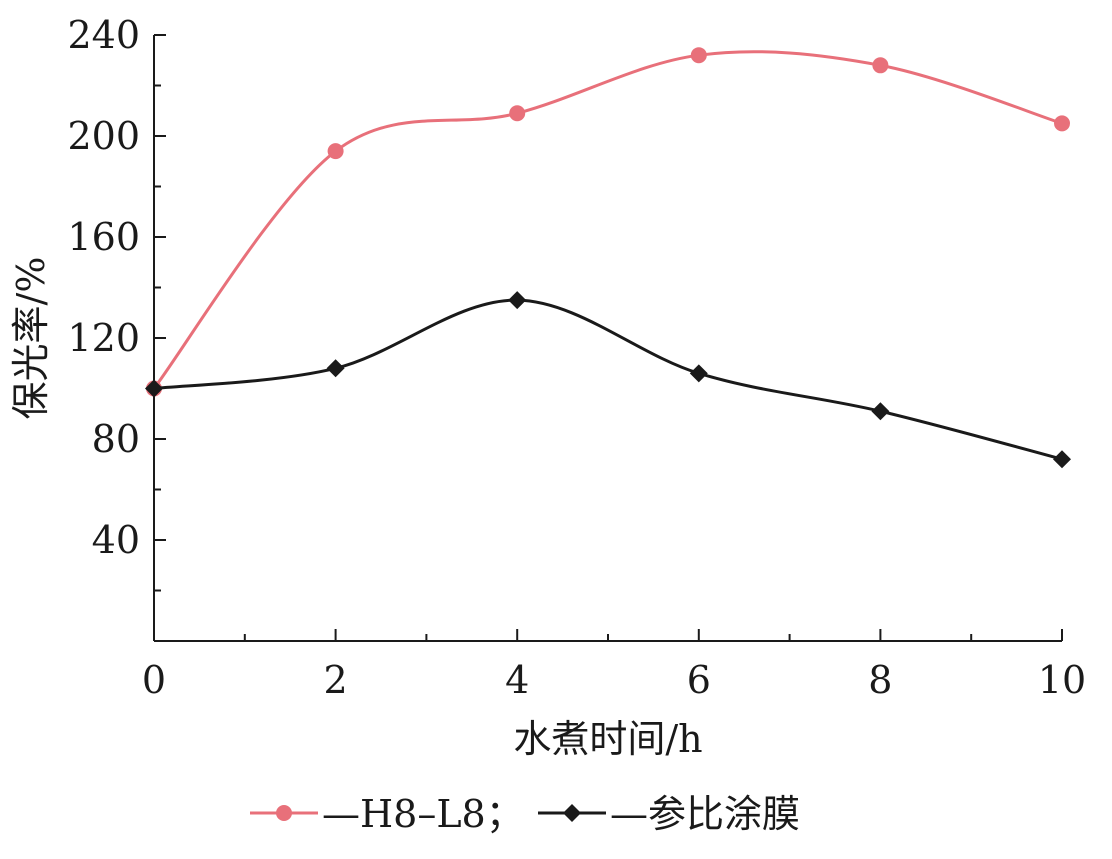 This screenshot has width=1112, height=859. I want to click on x-tick-label: 4, so click(517, 680).